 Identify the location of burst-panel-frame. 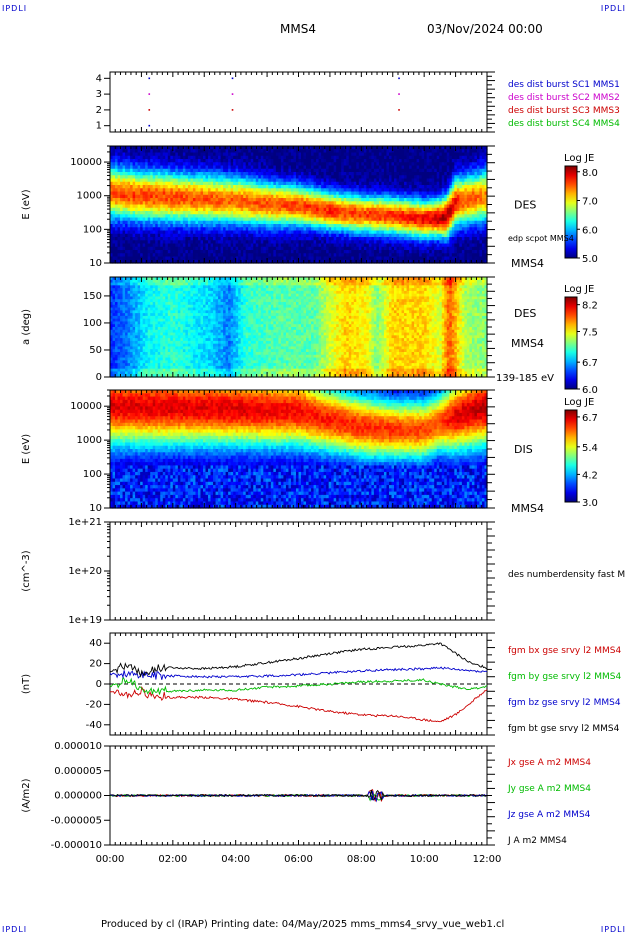
(298, 102).